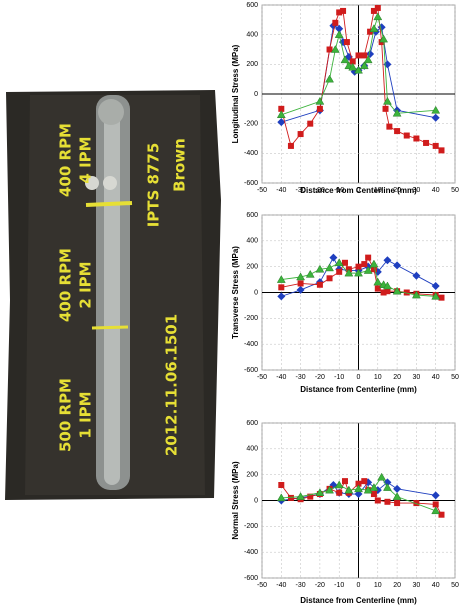 The height and width of the screenshot is (609, 474). What do you see at coordinates (378, 190) in the screenshot?
I see `x-tick-label: 10` at bounding box center [378, 190].